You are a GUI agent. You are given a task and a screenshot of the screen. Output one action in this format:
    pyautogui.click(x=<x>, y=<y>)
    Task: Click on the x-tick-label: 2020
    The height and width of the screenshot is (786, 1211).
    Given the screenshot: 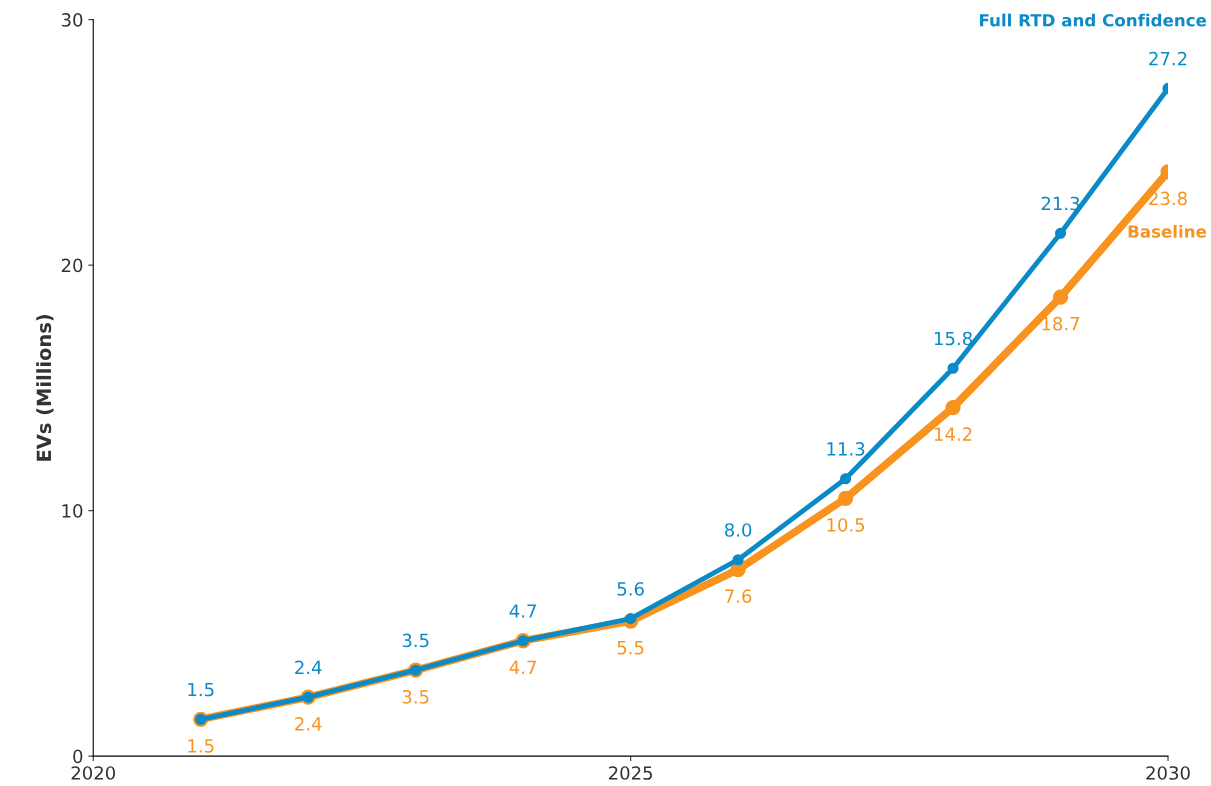 What is the action you would take?
    pyautogui.click(x=93, y=773)
    